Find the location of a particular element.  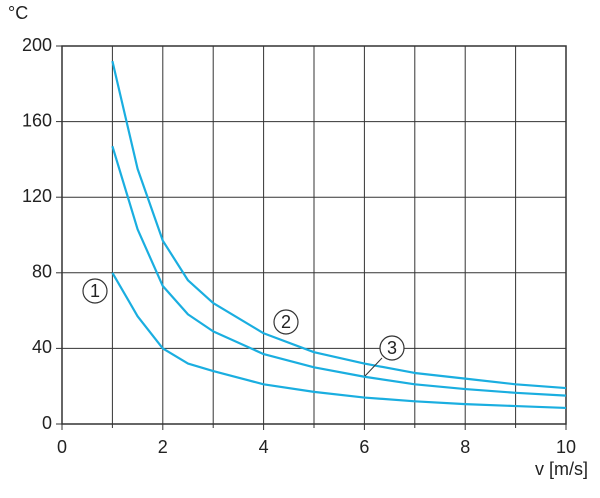

x-tick-label: 0 is located at coordinates (62, 447).